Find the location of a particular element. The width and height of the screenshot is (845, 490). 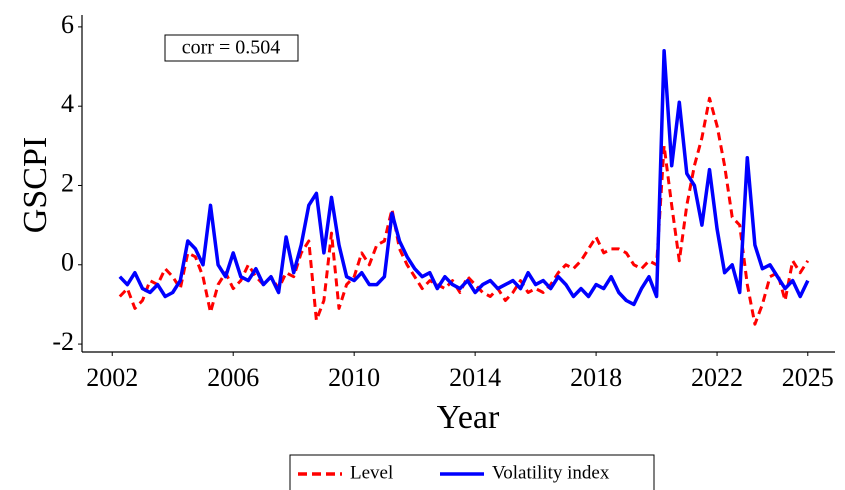

legend-label: Level is located at coordinates (371, 472).